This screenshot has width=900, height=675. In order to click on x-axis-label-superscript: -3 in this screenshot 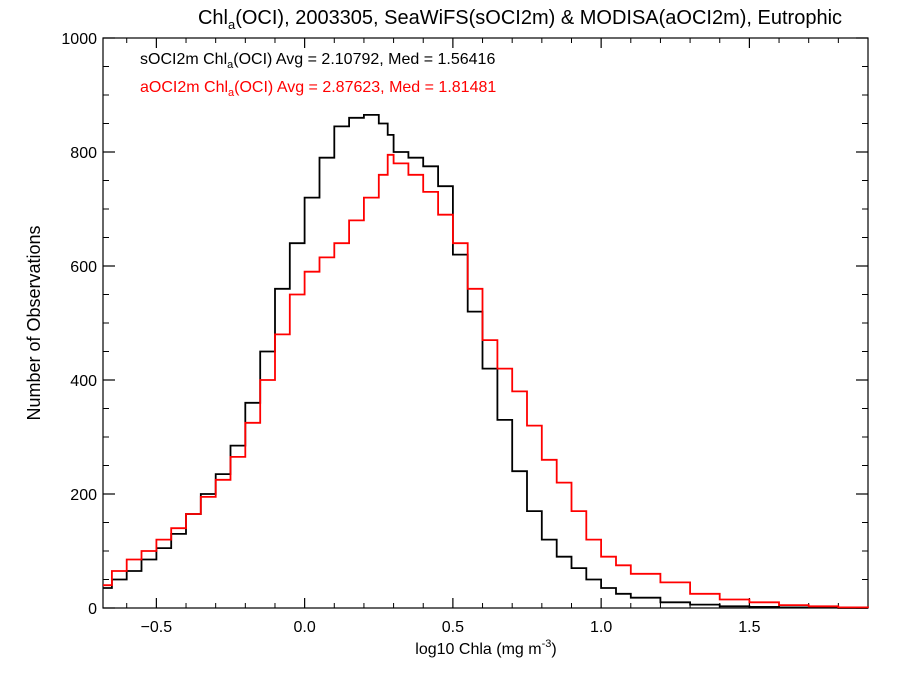, I will do `click(547, 644)`.